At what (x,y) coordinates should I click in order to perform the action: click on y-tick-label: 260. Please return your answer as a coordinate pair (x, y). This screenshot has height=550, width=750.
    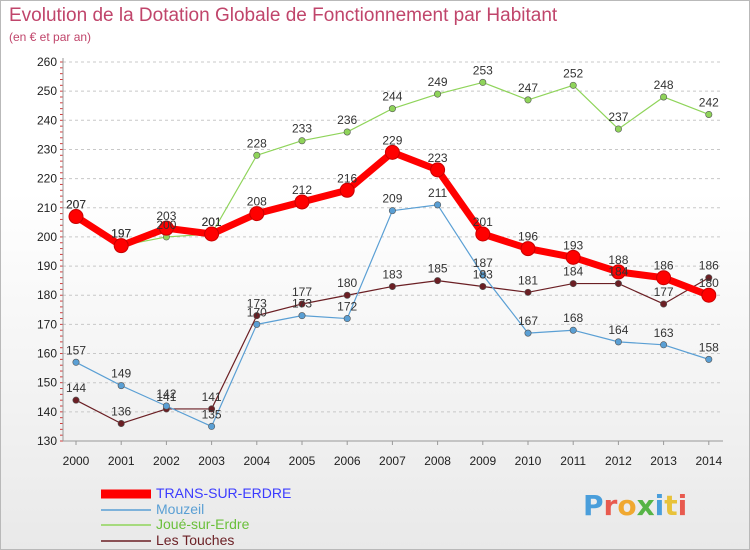
    Looking at the image, I should click on (47, 62).